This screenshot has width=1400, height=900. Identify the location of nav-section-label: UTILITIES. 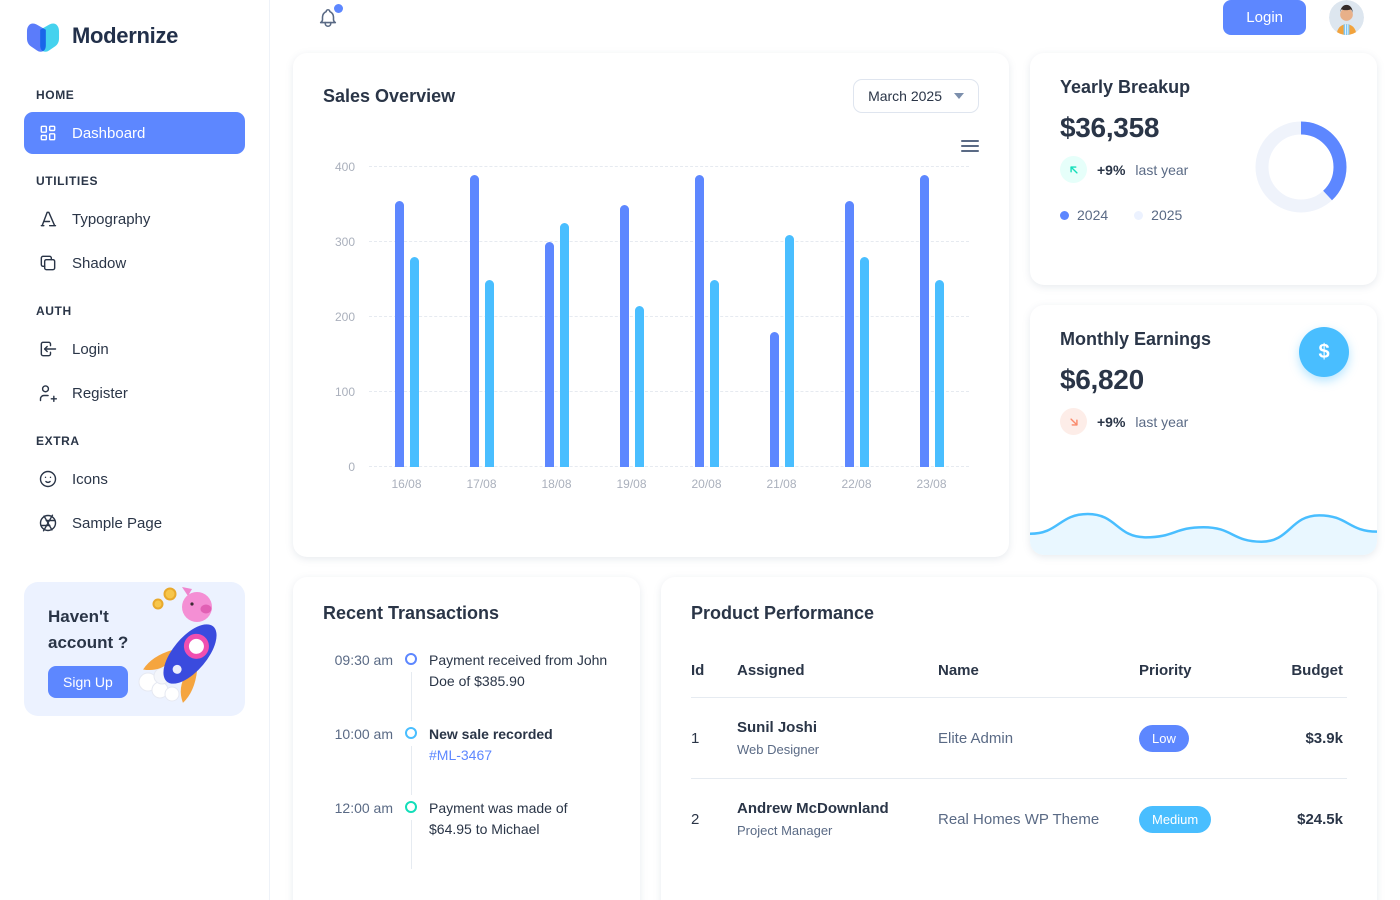
(67, 181).